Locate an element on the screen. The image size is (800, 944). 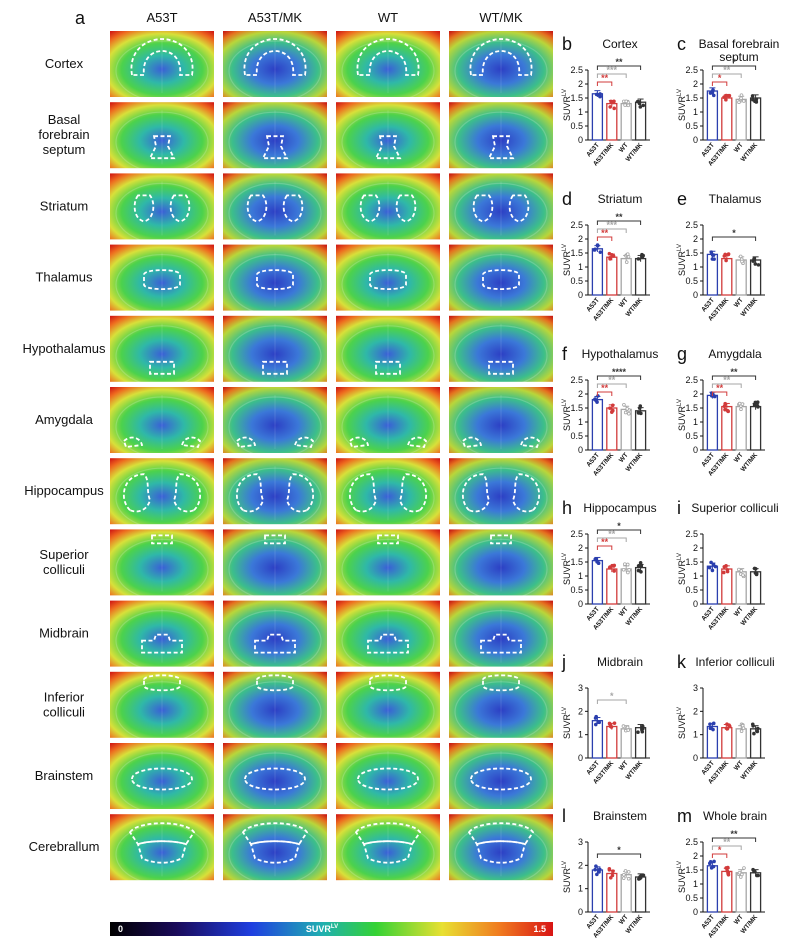
y-tick-label: 2 is located at coordinates (695, 856).